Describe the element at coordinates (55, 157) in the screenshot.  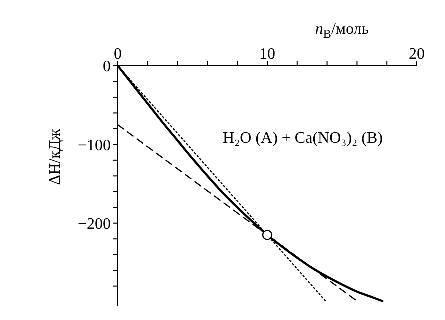
I see `y-axis-title: ΔH/кДж` at that location.